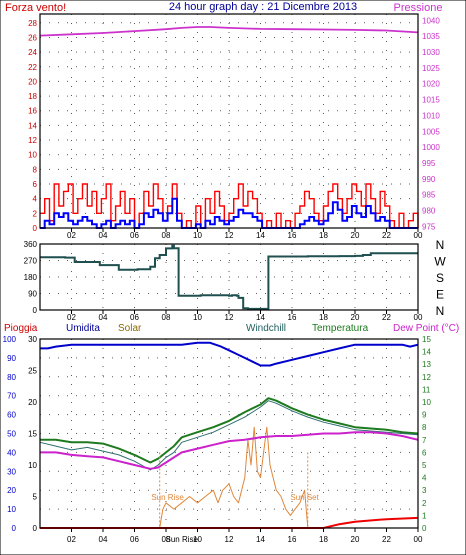  What do you see at coordinates (35, 8) in the screenshot?
I see `wind-speed-title: Forza vento!` at bounding box center [35, 8].